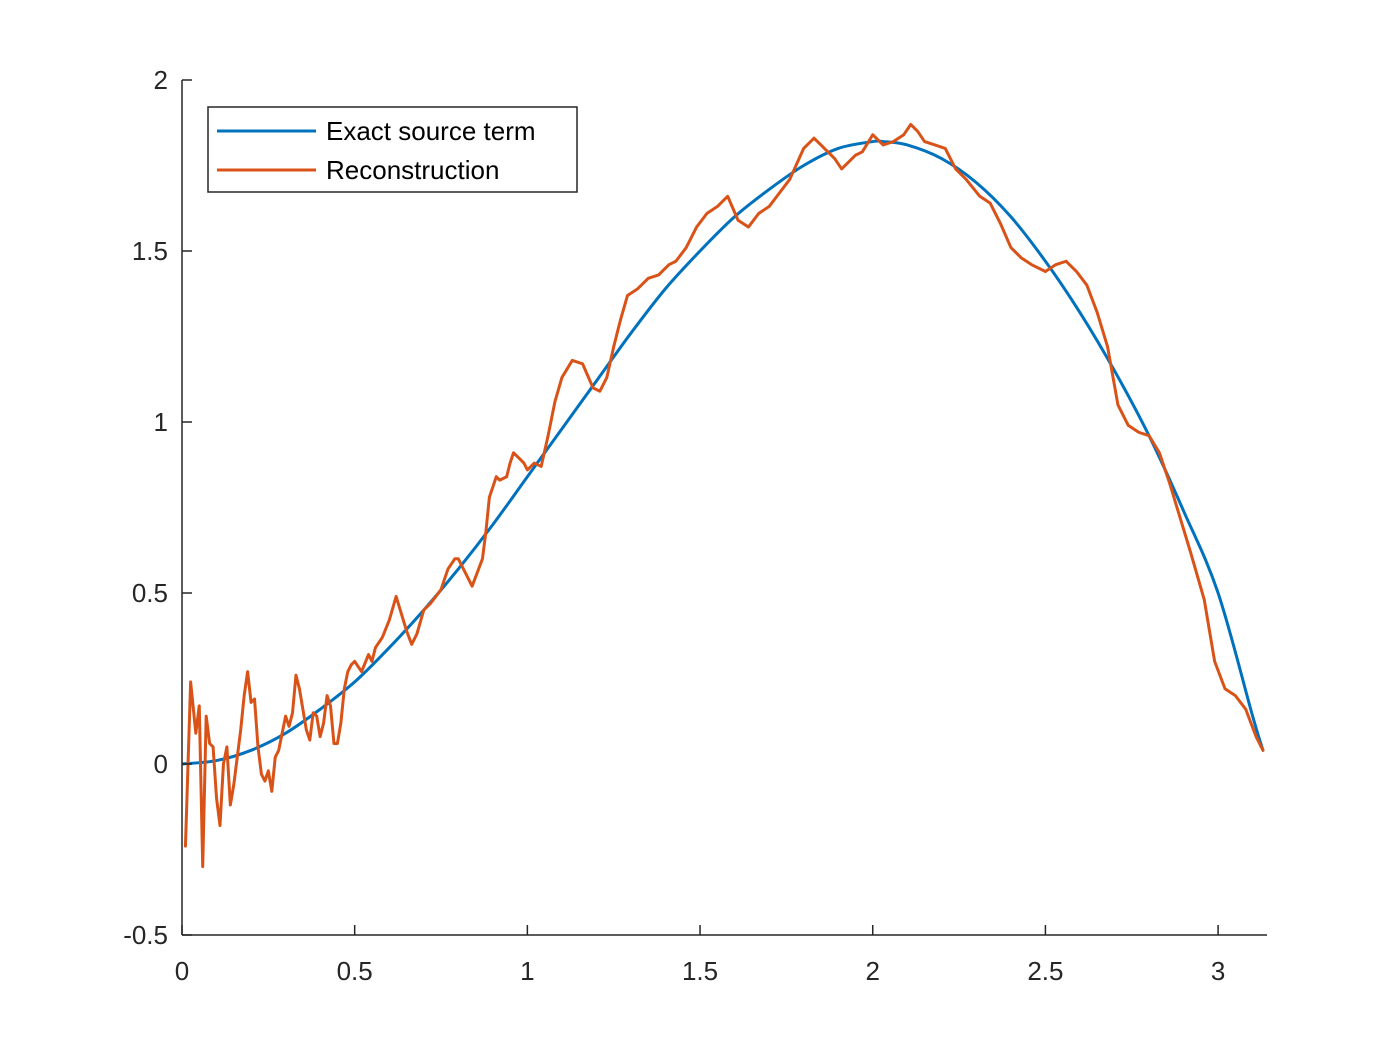 This screenshot has width=1400, height=1050. What do you see at coordinates (872, 971) in the screenshot?
I see `x-tick-label: 2` at bounding box center [872, 971].